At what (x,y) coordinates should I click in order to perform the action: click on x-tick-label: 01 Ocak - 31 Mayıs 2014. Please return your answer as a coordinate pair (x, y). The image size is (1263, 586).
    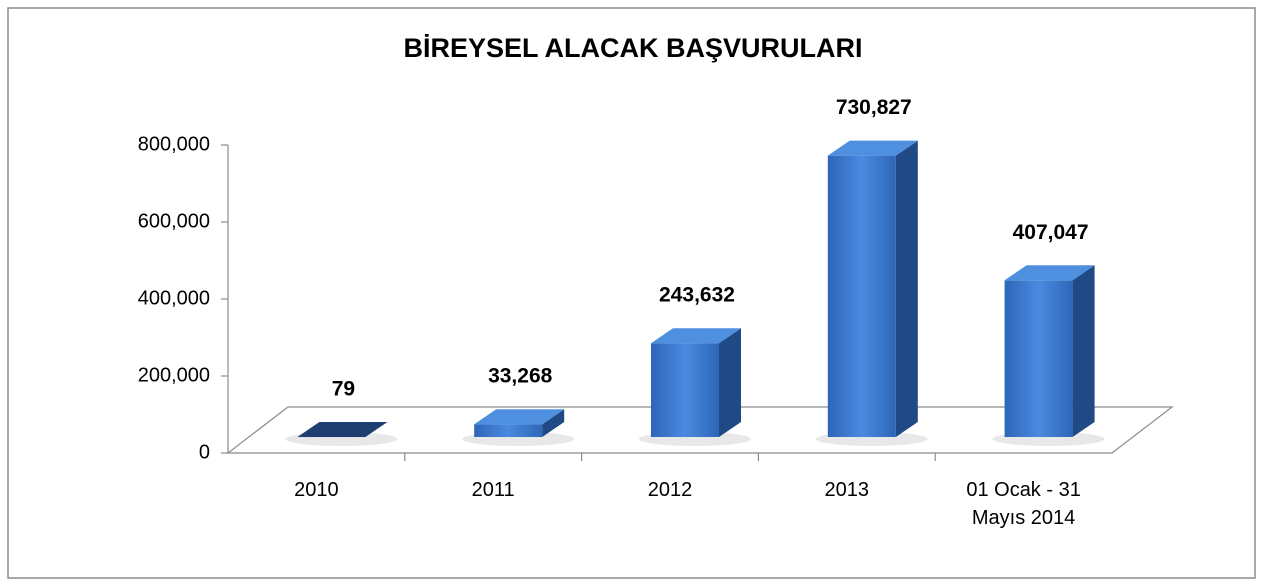
    Looking at the image, I should click on (1023, 504).